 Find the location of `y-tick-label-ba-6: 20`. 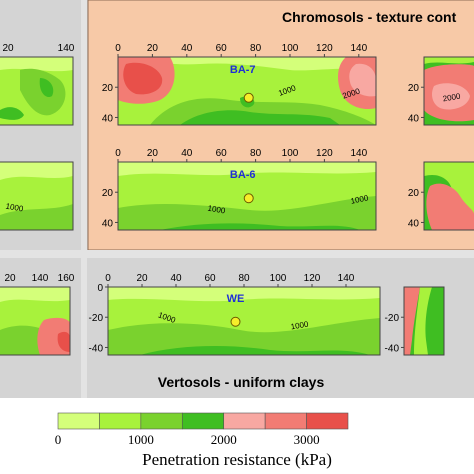

y-tick-label-ba-6: 20 is located at coordinates (108, 193).